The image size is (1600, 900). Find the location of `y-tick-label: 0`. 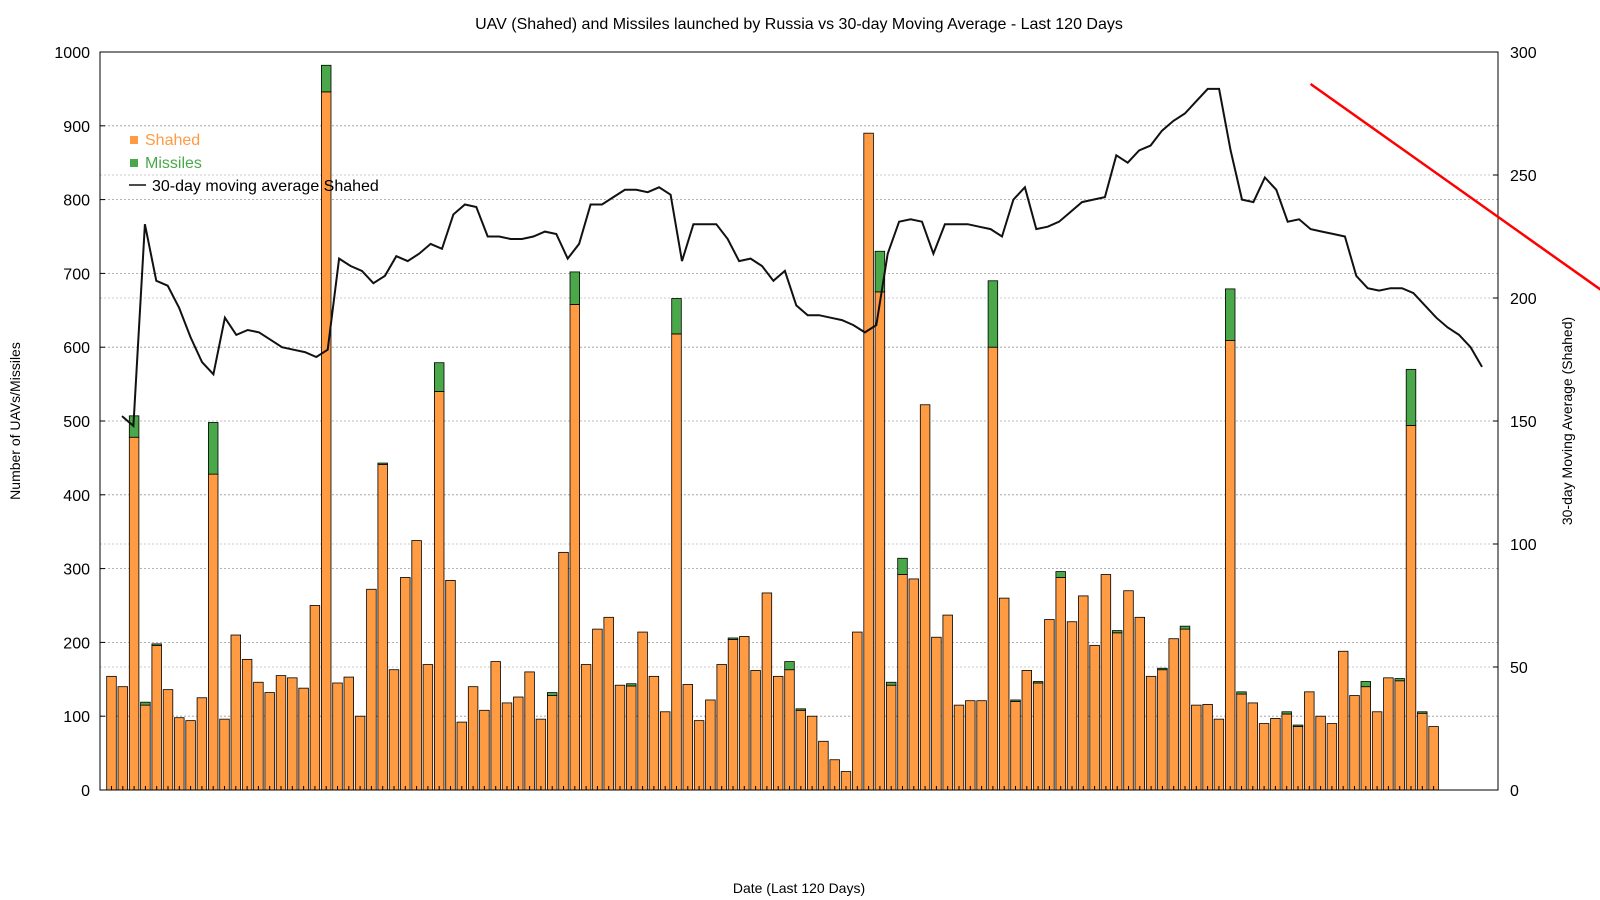

y-tick-label: 0 is located at coordinates (85, 791).